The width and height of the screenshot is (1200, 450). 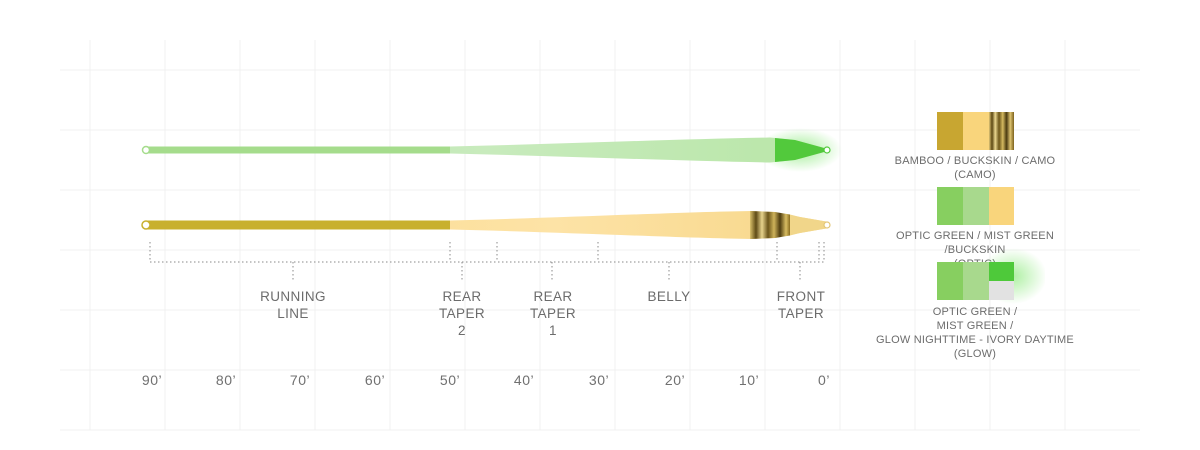 I want to click on camo-loop-front, so click(x=827, y=225).